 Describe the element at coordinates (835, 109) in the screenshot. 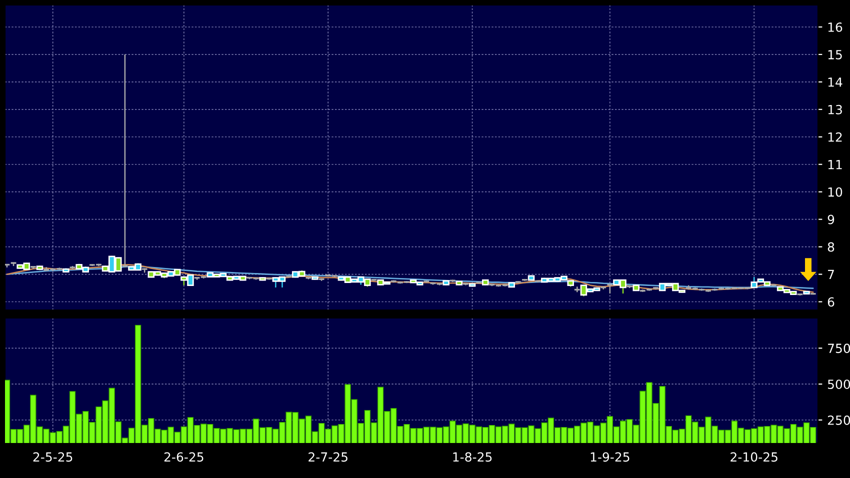

I see `y-tick-label: 13` at that location.